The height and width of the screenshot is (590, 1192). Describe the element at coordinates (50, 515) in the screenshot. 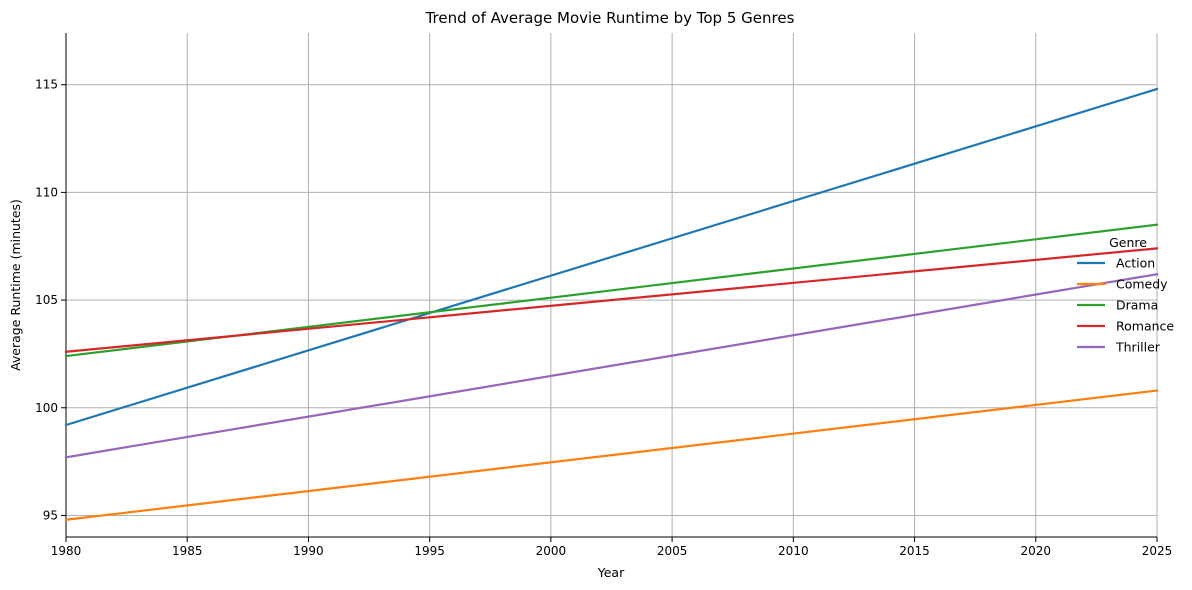

I see `y-tick-label: 95` at that location.